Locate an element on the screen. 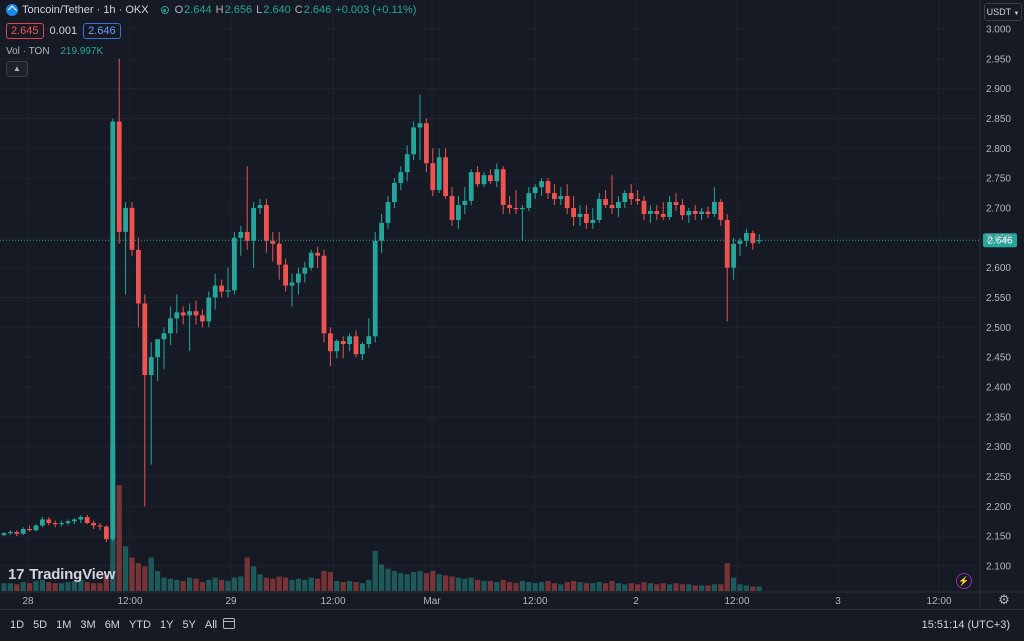 The height and width of the screenshot is (641, 1024). spread-value: 0.001 is located at coordinates (63, 31).